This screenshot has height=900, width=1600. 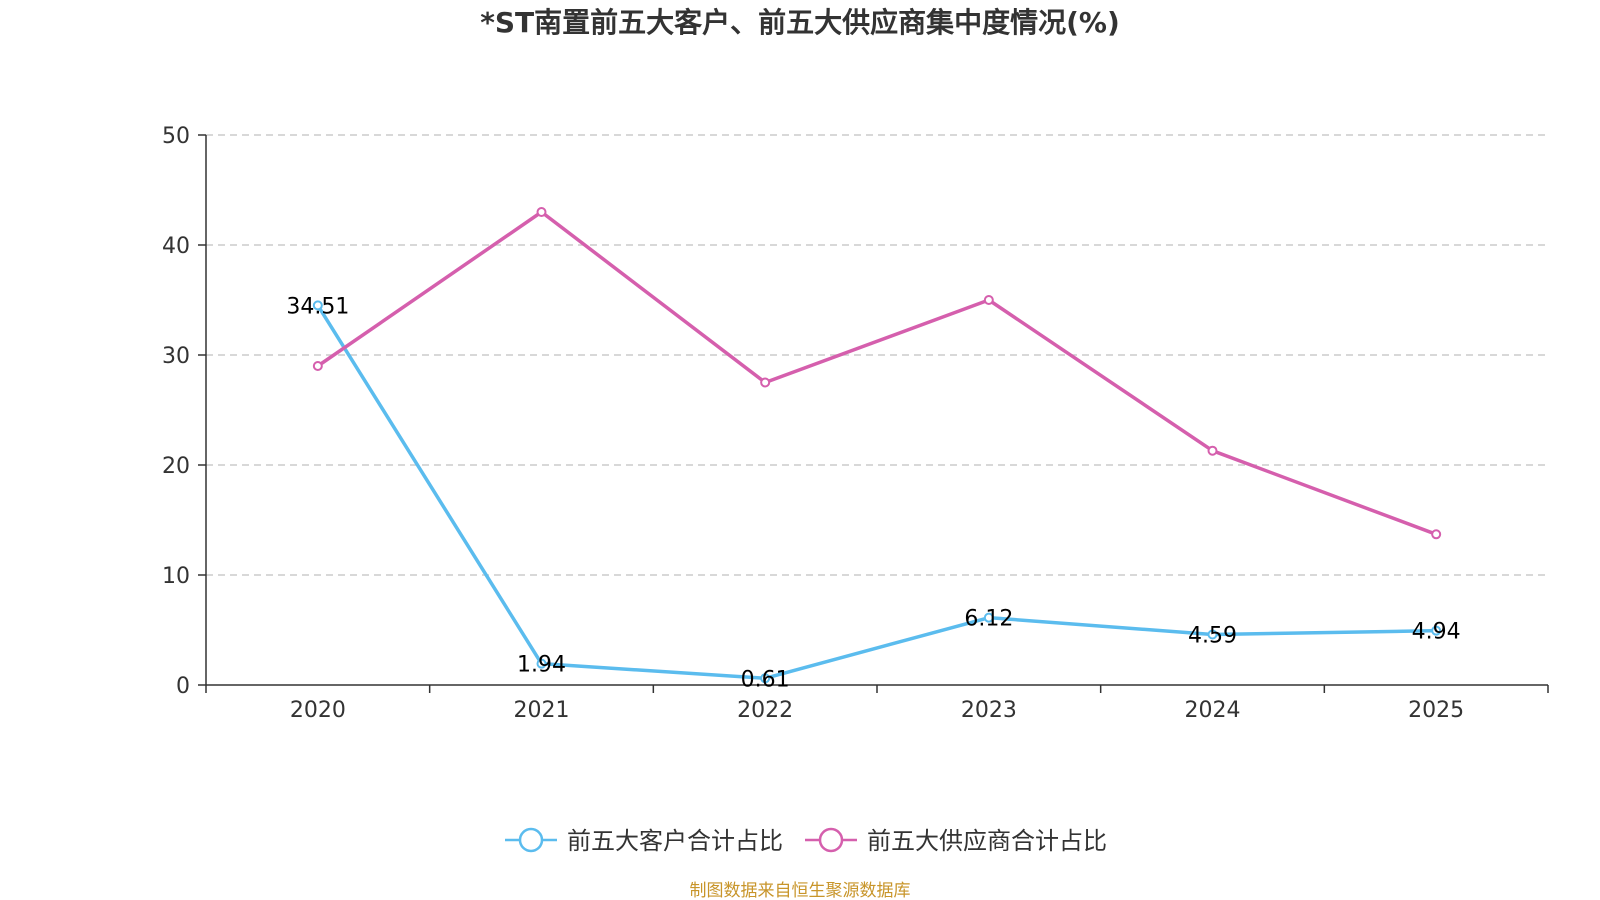 I want to click on data-label: 0.61, so click(x=765, y=679).